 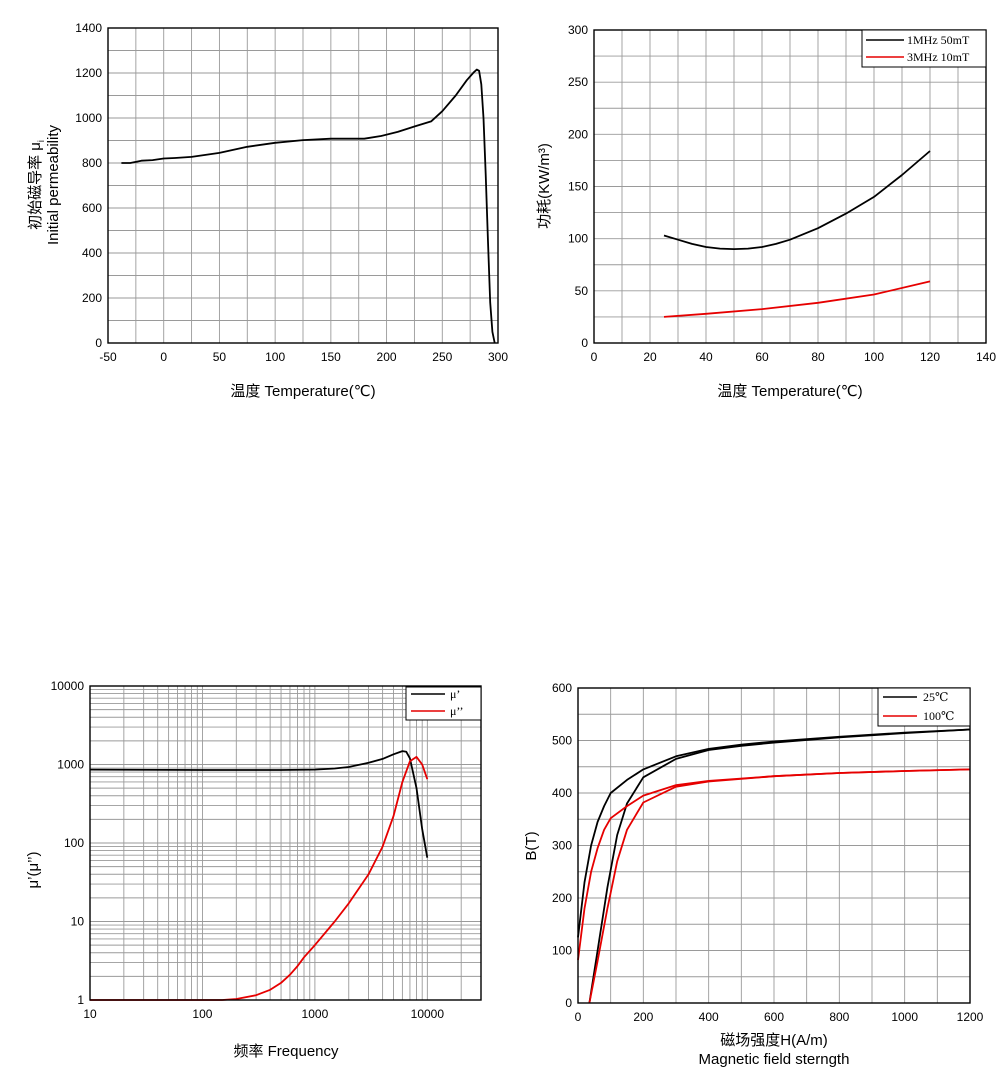 I want to click on x-tick-label: 20, so click(x=650, y=357).